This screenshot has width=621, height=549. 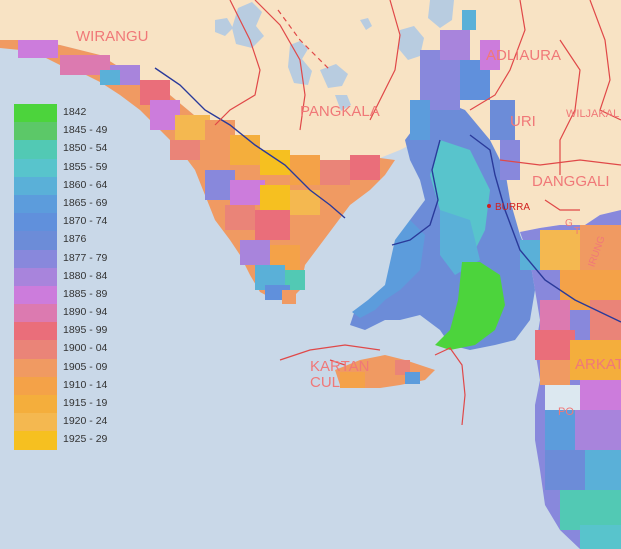 I want to click on town-marker-burra, so click(x=489, y=206).